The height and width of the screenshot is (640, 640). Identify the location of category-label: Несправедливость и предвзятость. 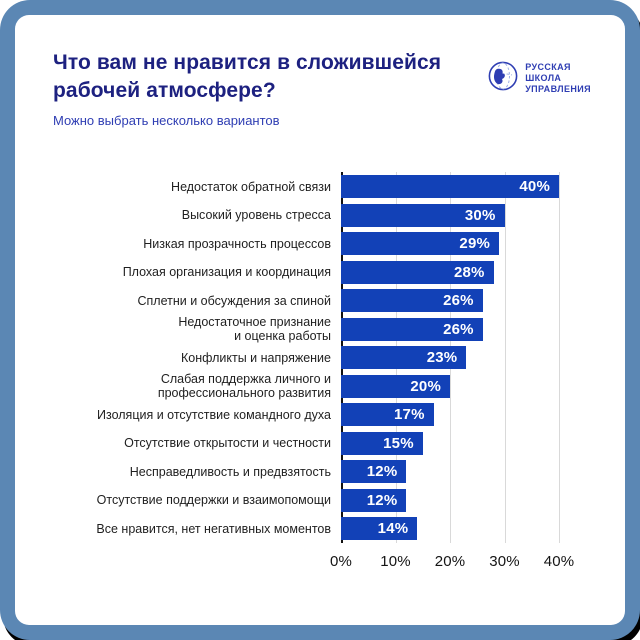
(230, 471).